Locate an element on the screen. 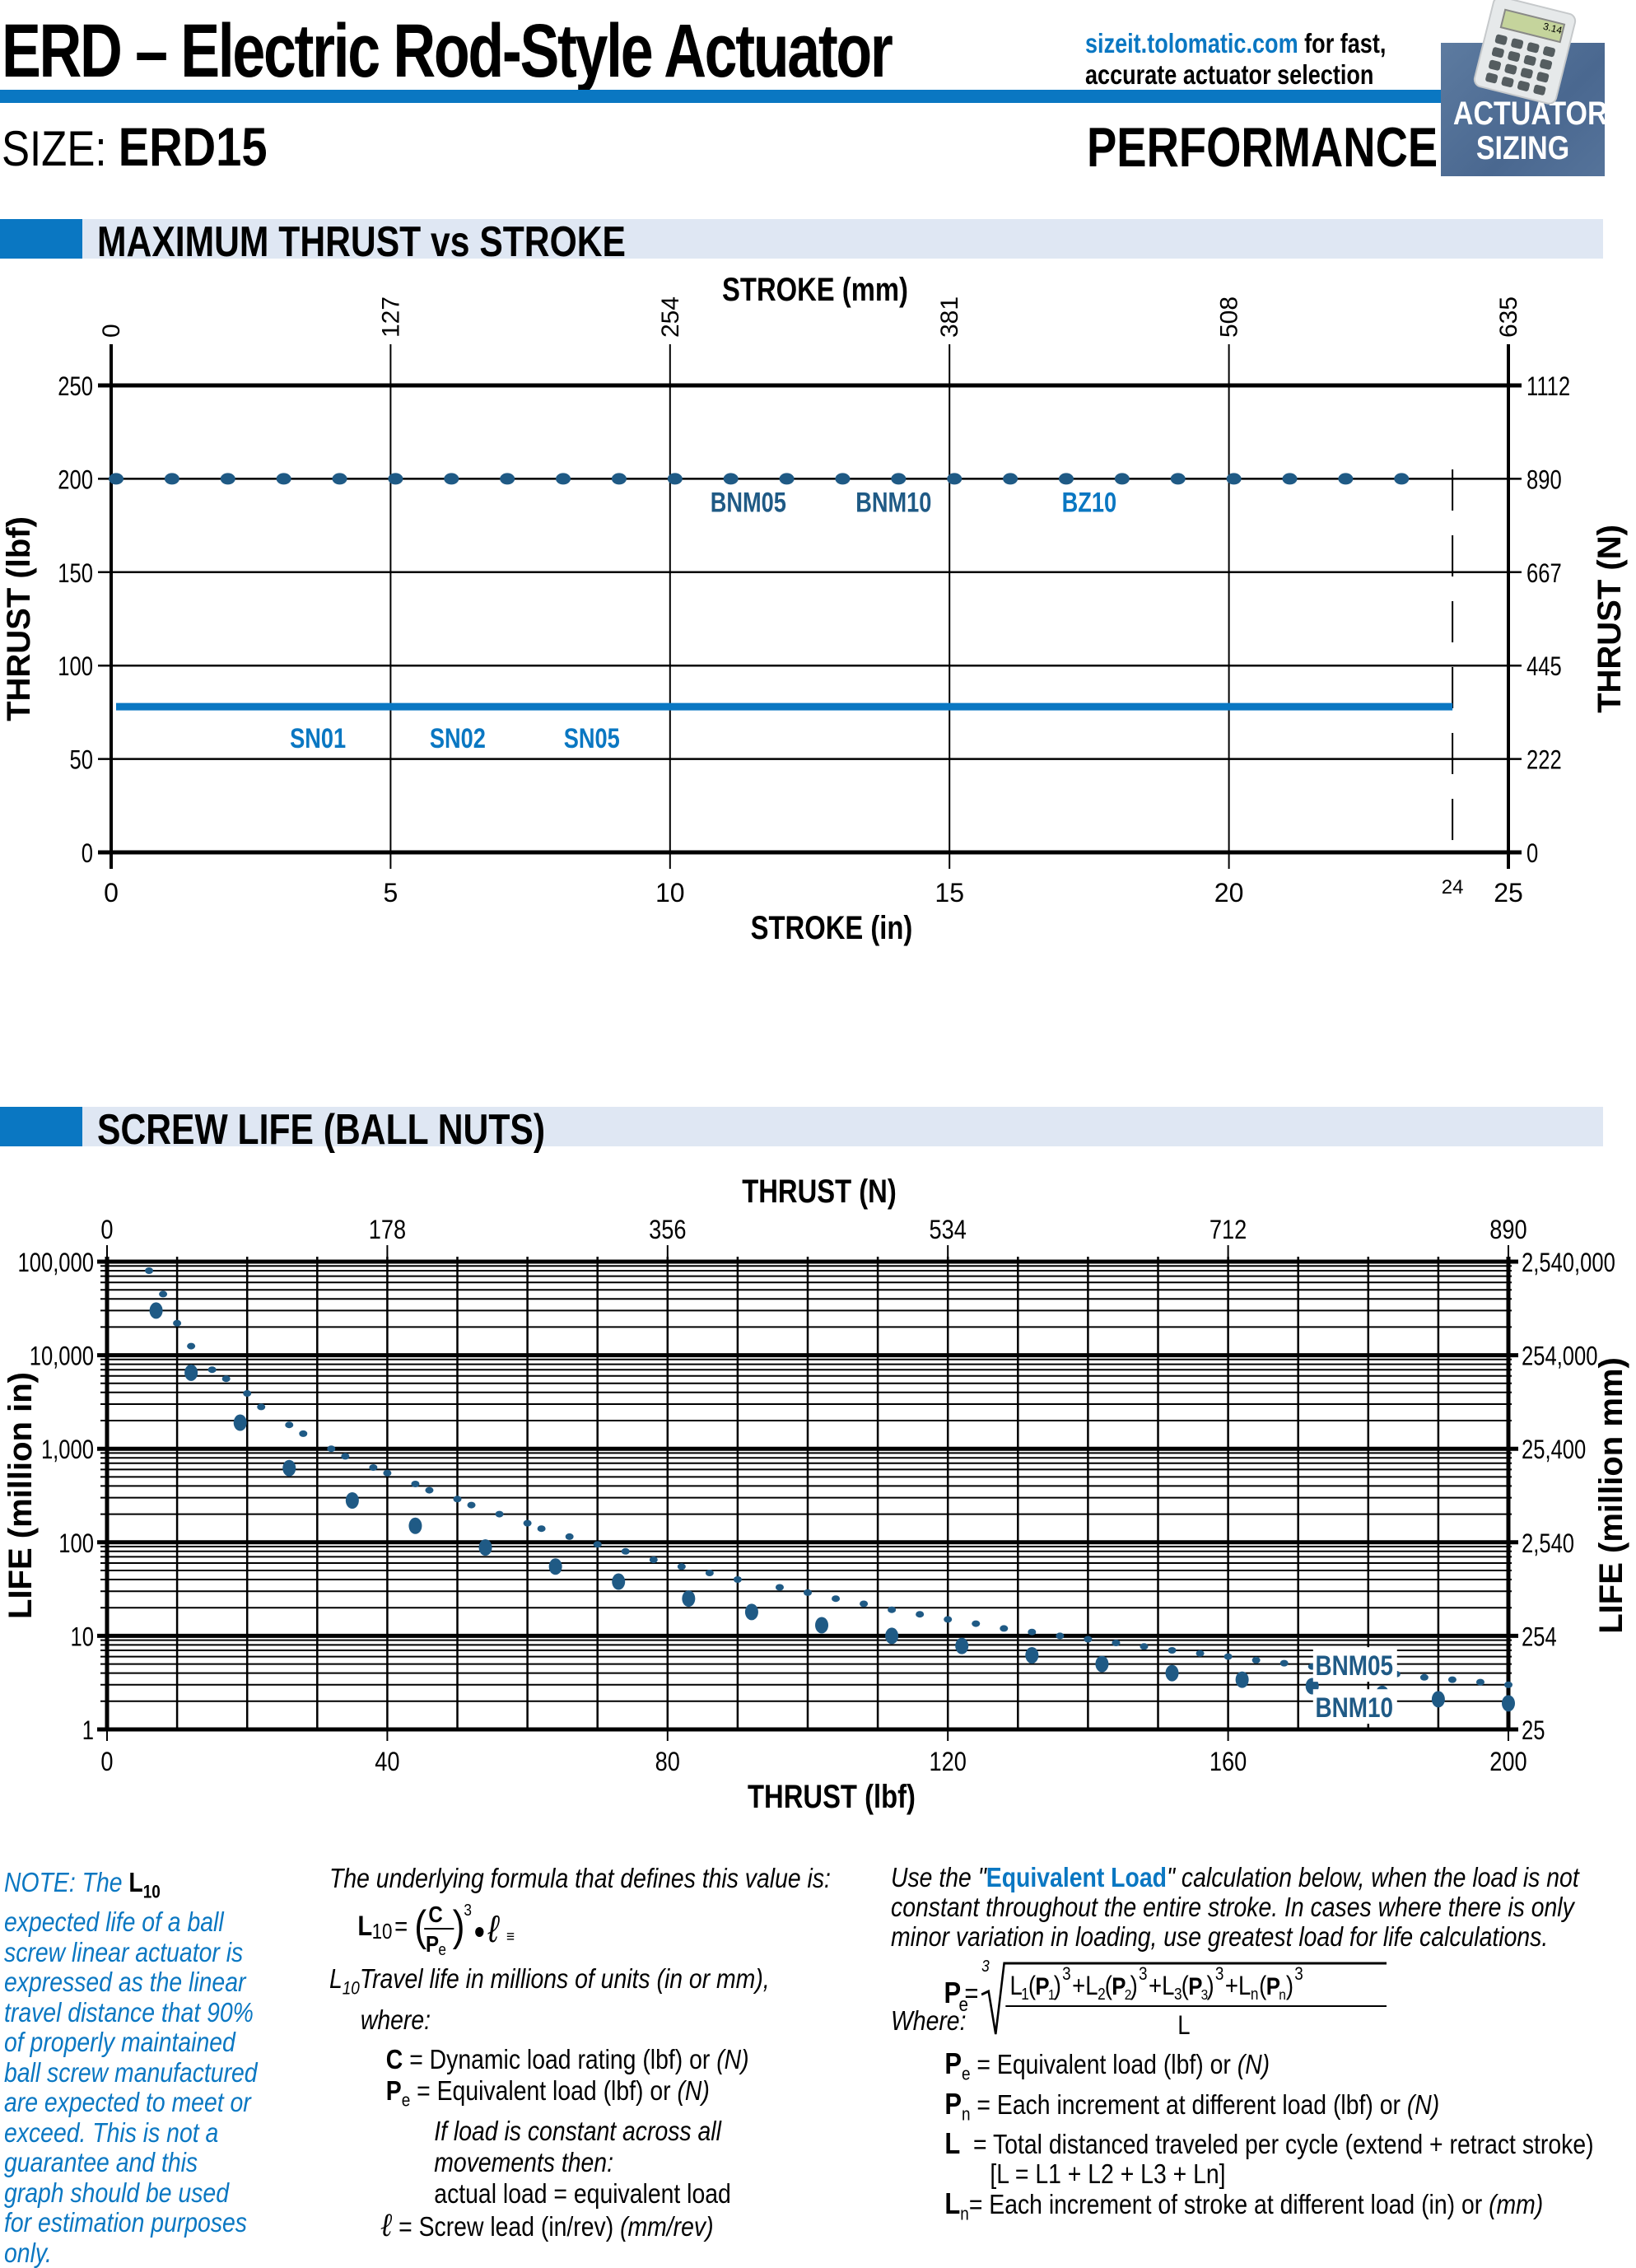 This screenshot has height=2268, width=1636. y-right-tick-label: 25 is located at coordinates (1533, 1730).